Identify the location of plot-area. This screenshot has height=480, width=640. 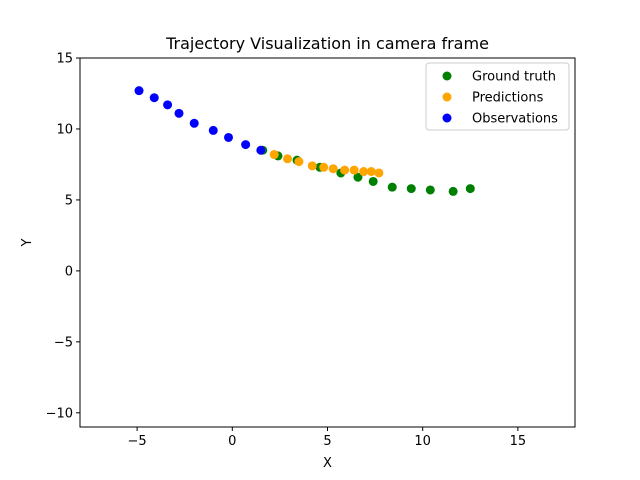
(304, 141).